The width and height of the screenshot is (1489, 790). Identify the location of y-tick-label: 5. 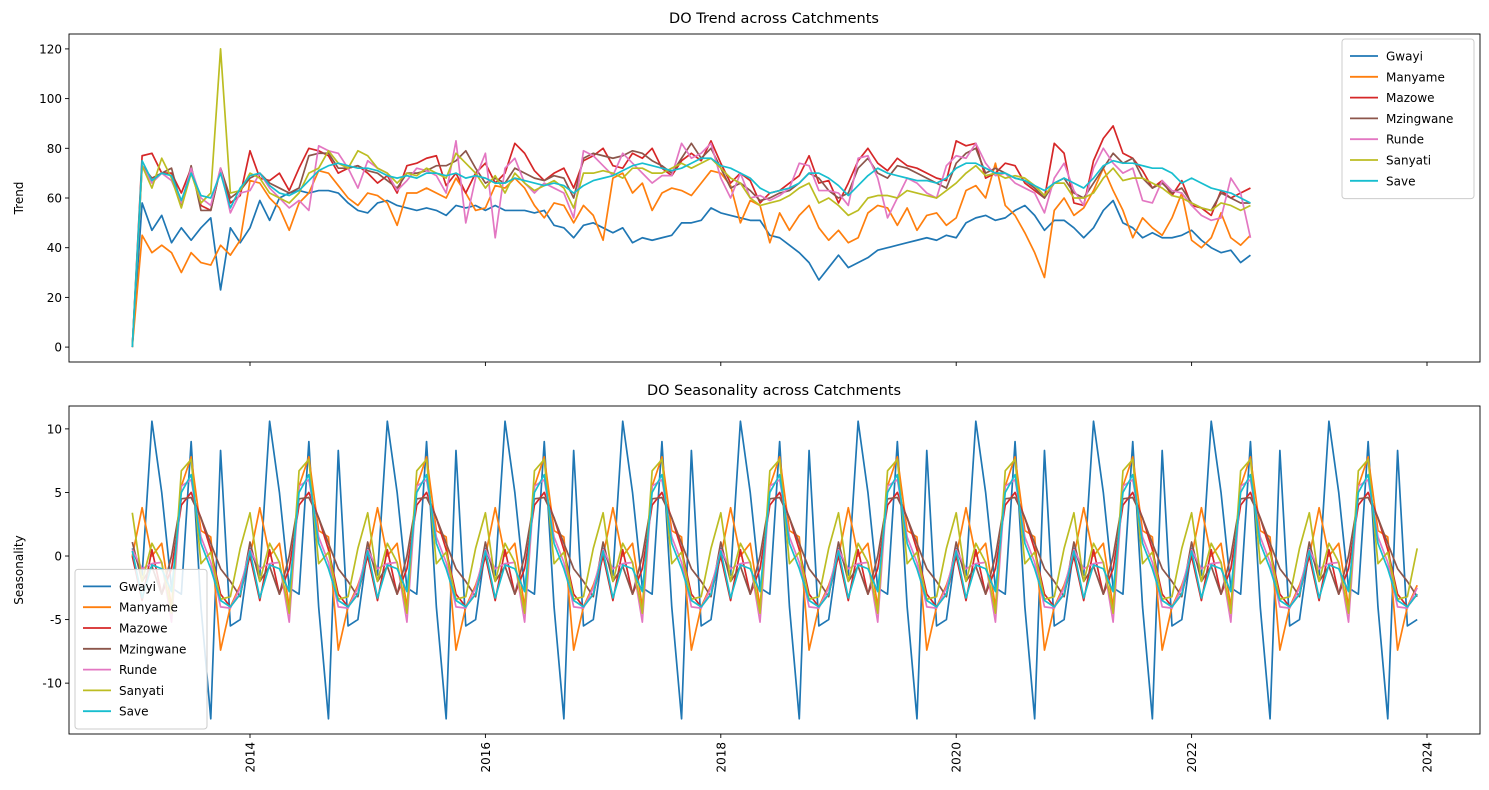
(58, 493).